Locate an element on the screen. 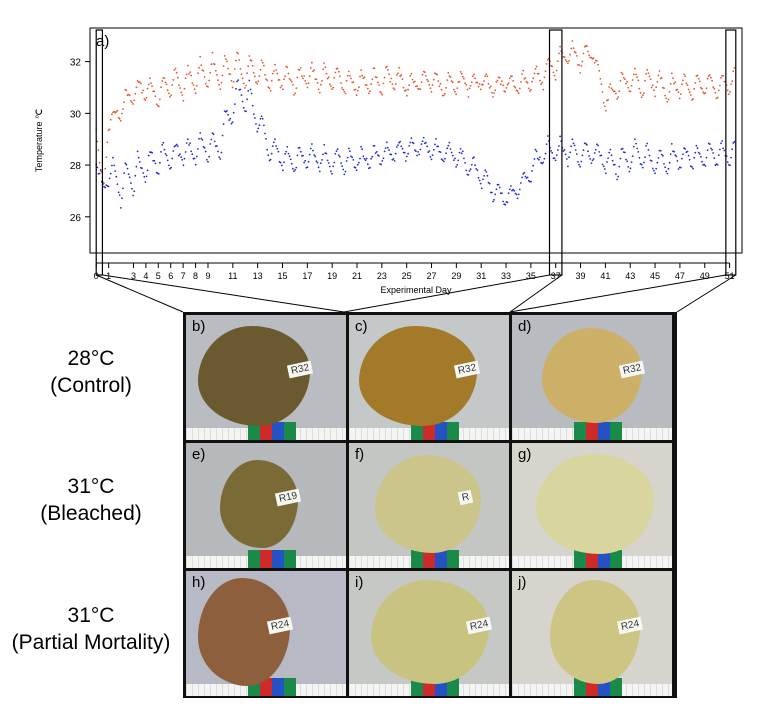 The height and width of the screenshot is (711, 765). photo-panel-b: R32 b) is located at coordinates (266, 377).